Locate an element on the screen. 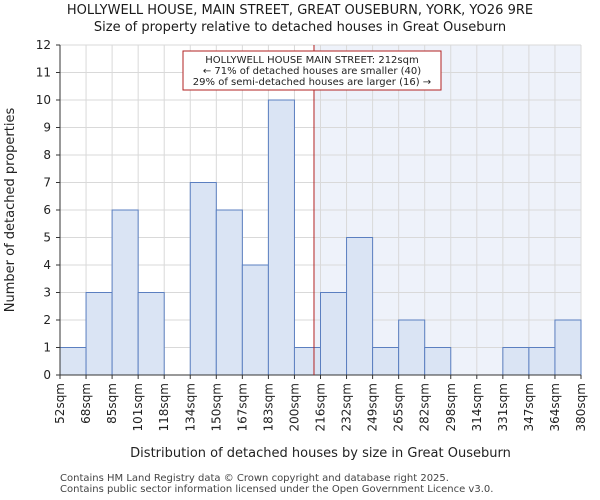 This screenshot has width=600, height=500. x-tick-label: 216sqm is located at coordinates (321, 407).